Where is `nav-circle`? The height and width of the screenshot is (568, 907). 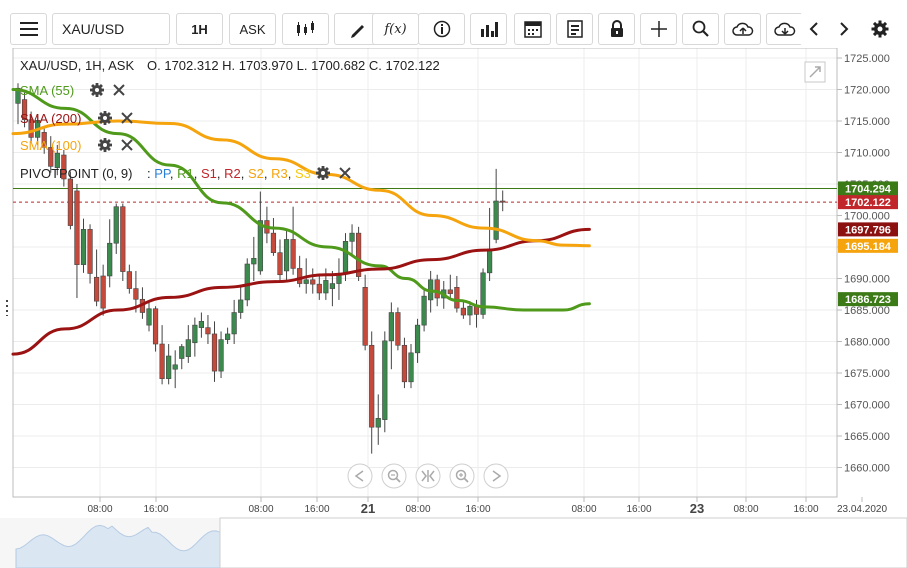 nav-circle is located at coordinates (462, 476).